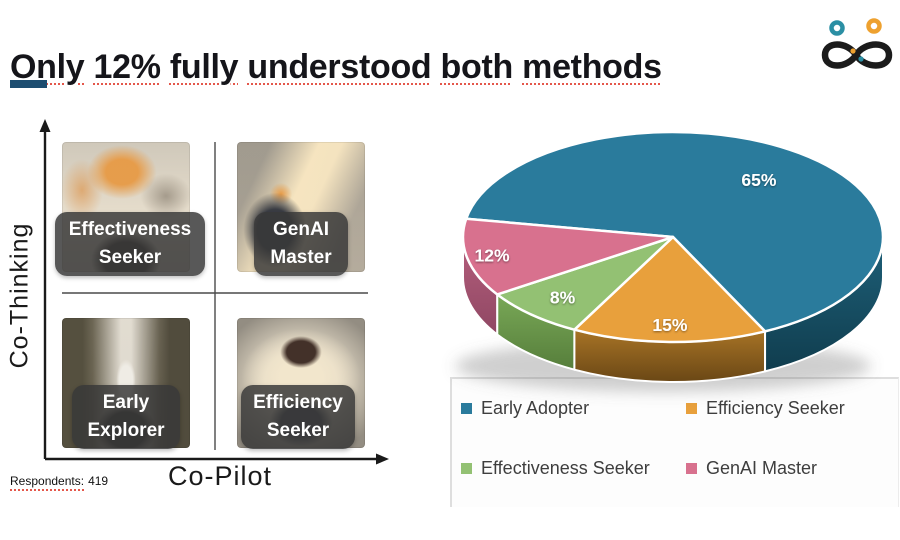 This screenshot has width=900, height=540. Describe the element at coordinates (837, 28) in the screenshot. I see `logo-left-head` at that location.